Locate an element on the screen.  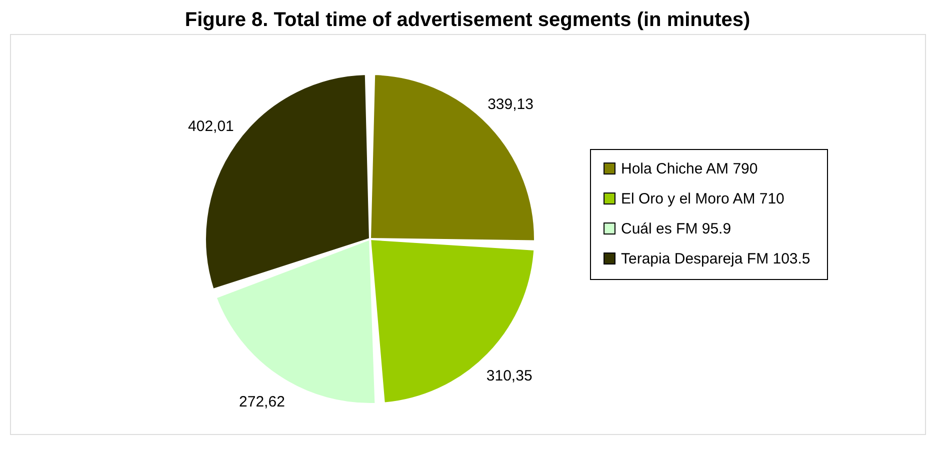
data-label: 339,13 is located at coordinates (511, 104).